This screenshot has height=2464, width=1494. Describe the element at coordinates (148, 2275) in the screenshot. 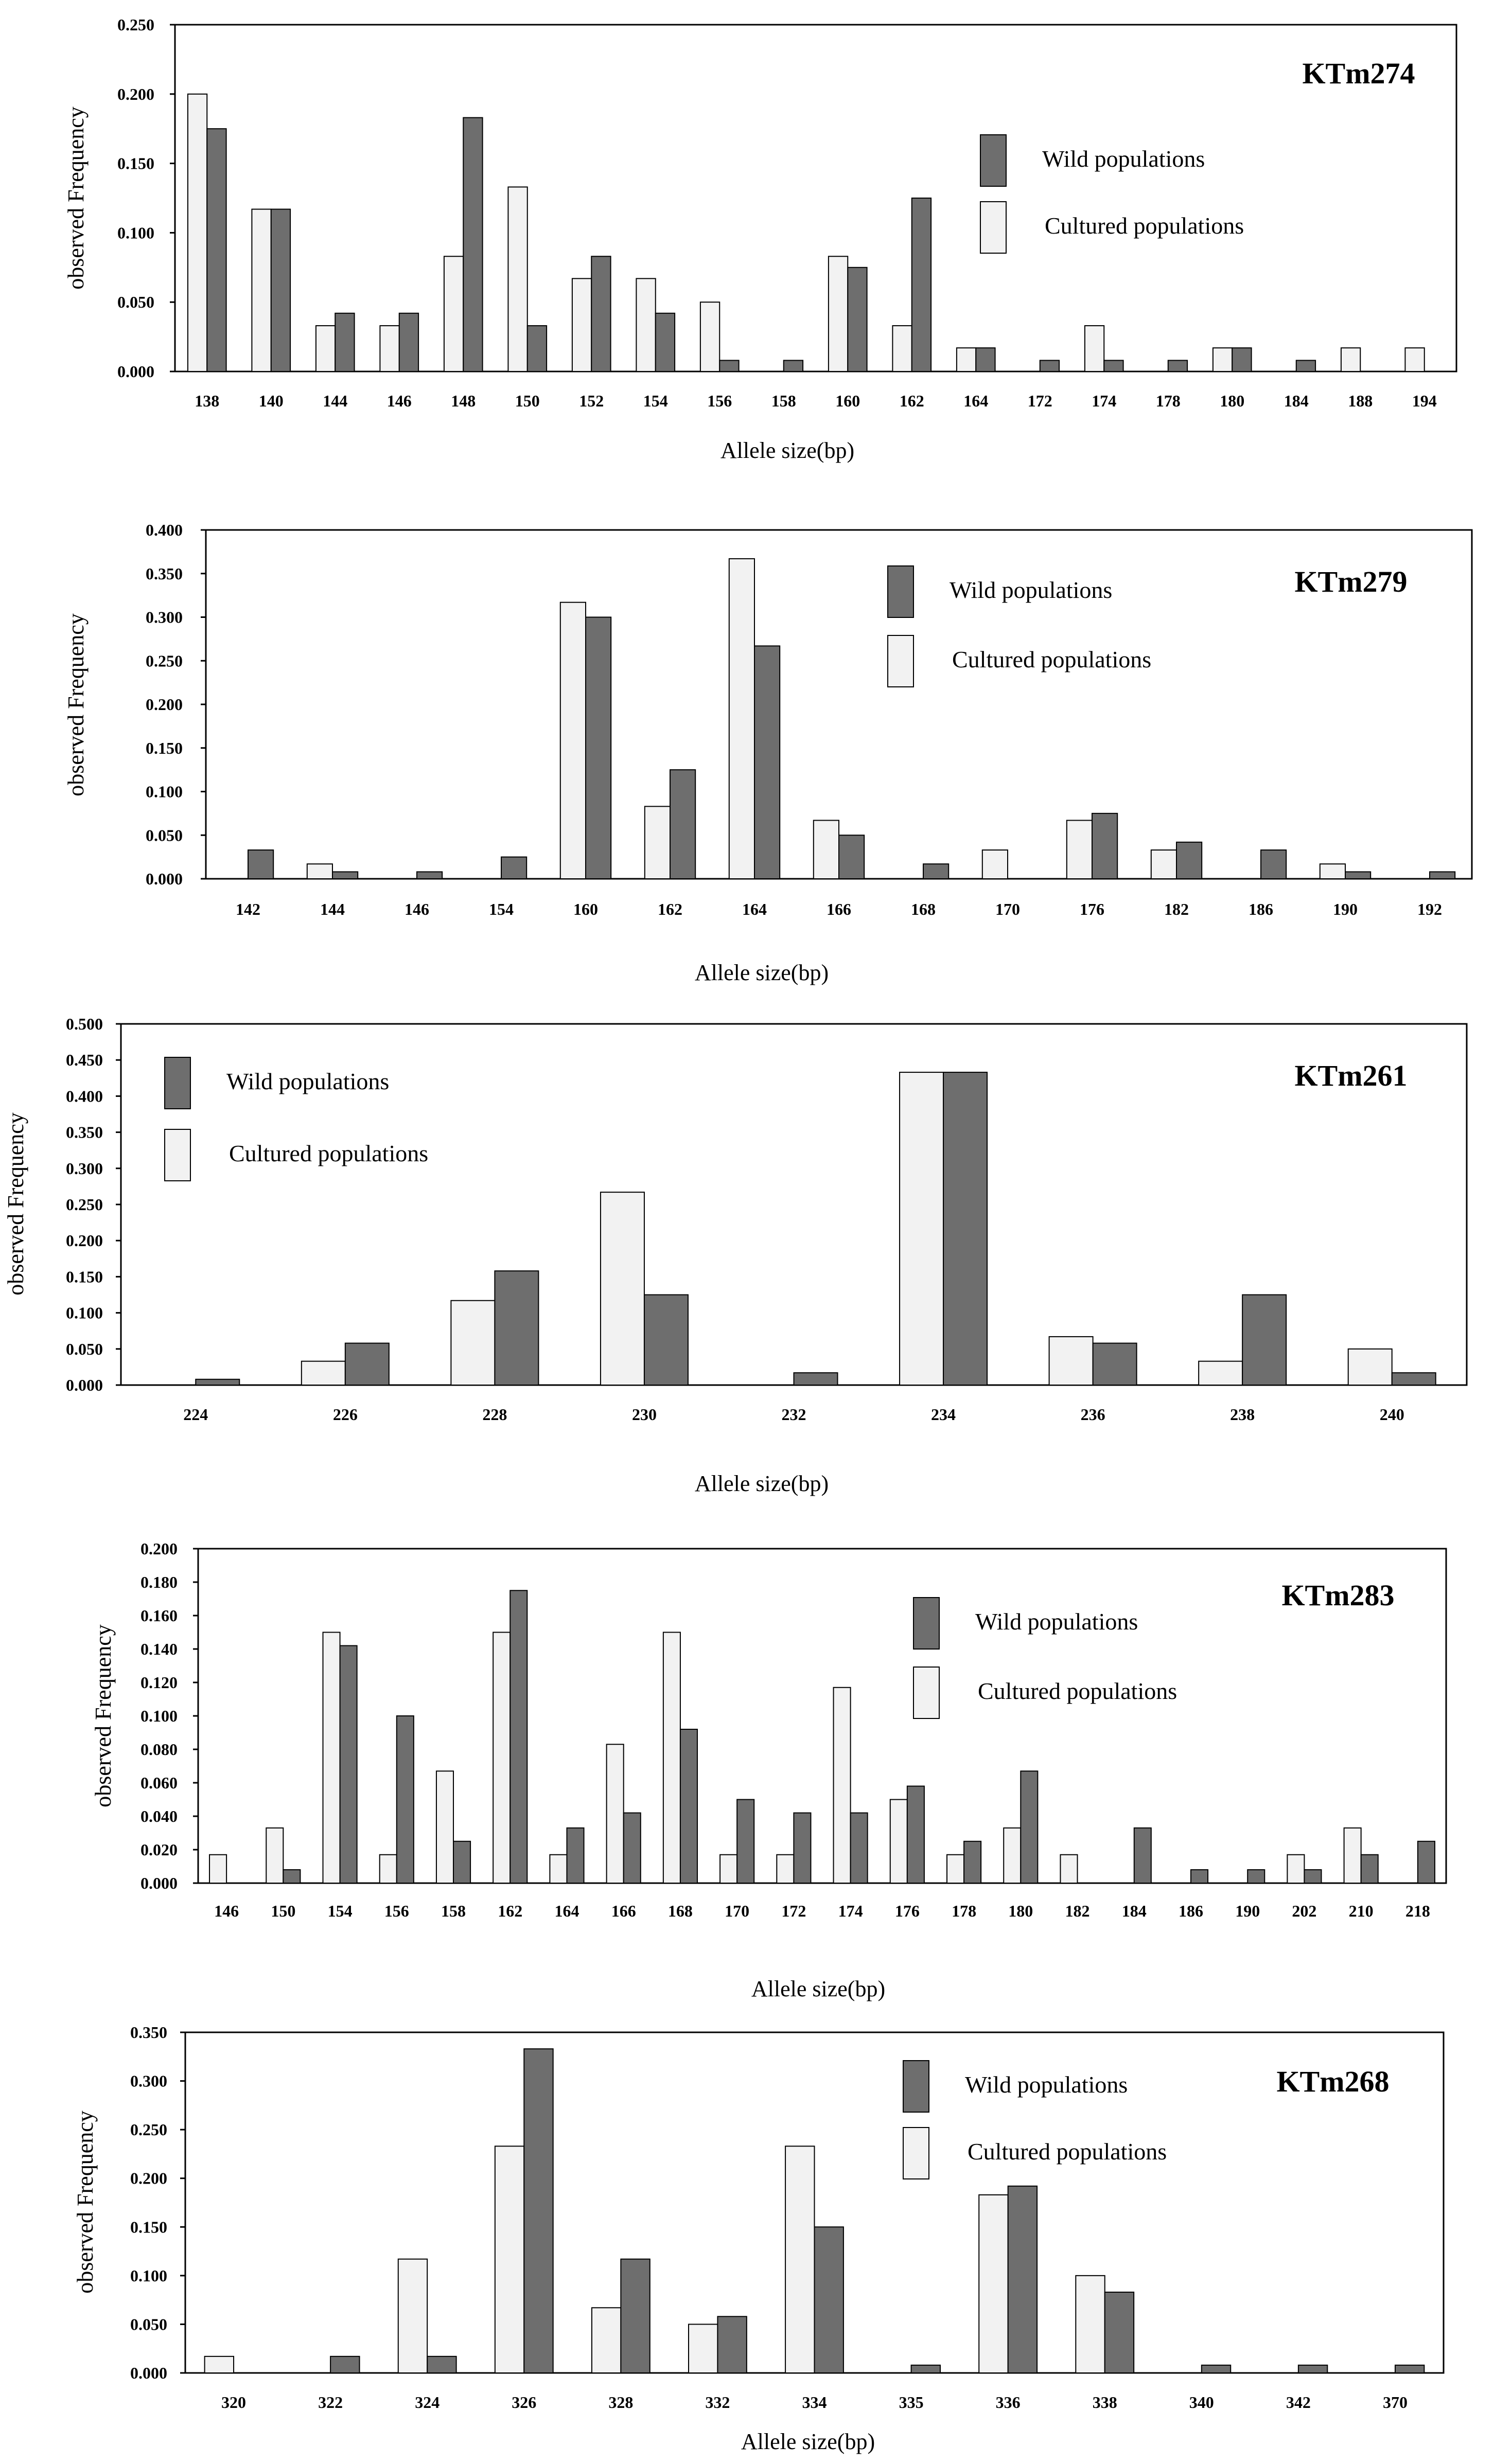

I see `y-tick-label: 0.100` at that location.